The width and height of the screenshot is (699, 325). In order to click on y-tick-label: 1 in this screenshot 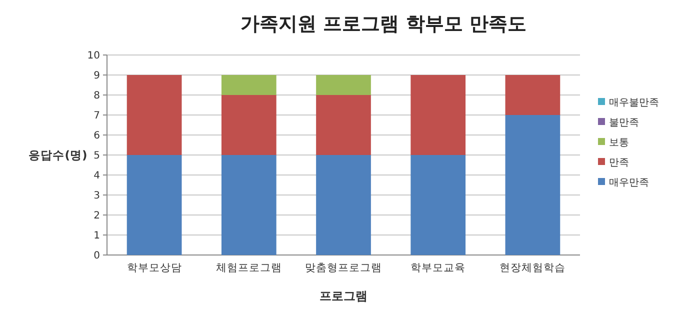, I will do `click(97, 236)`.